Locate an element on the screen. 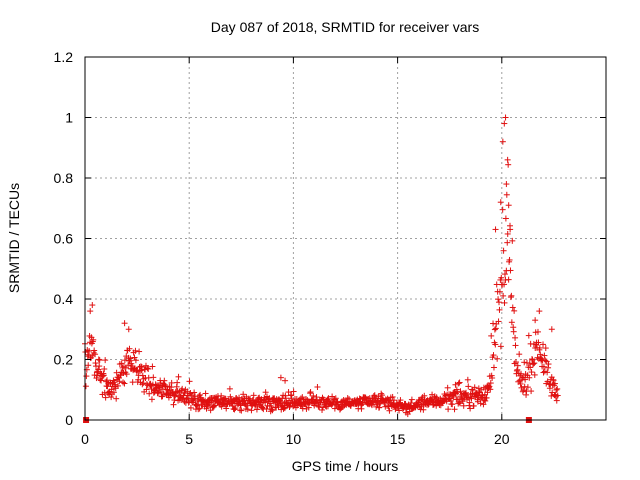  x-tick-label: 20 is located at coordinates (502, 439).